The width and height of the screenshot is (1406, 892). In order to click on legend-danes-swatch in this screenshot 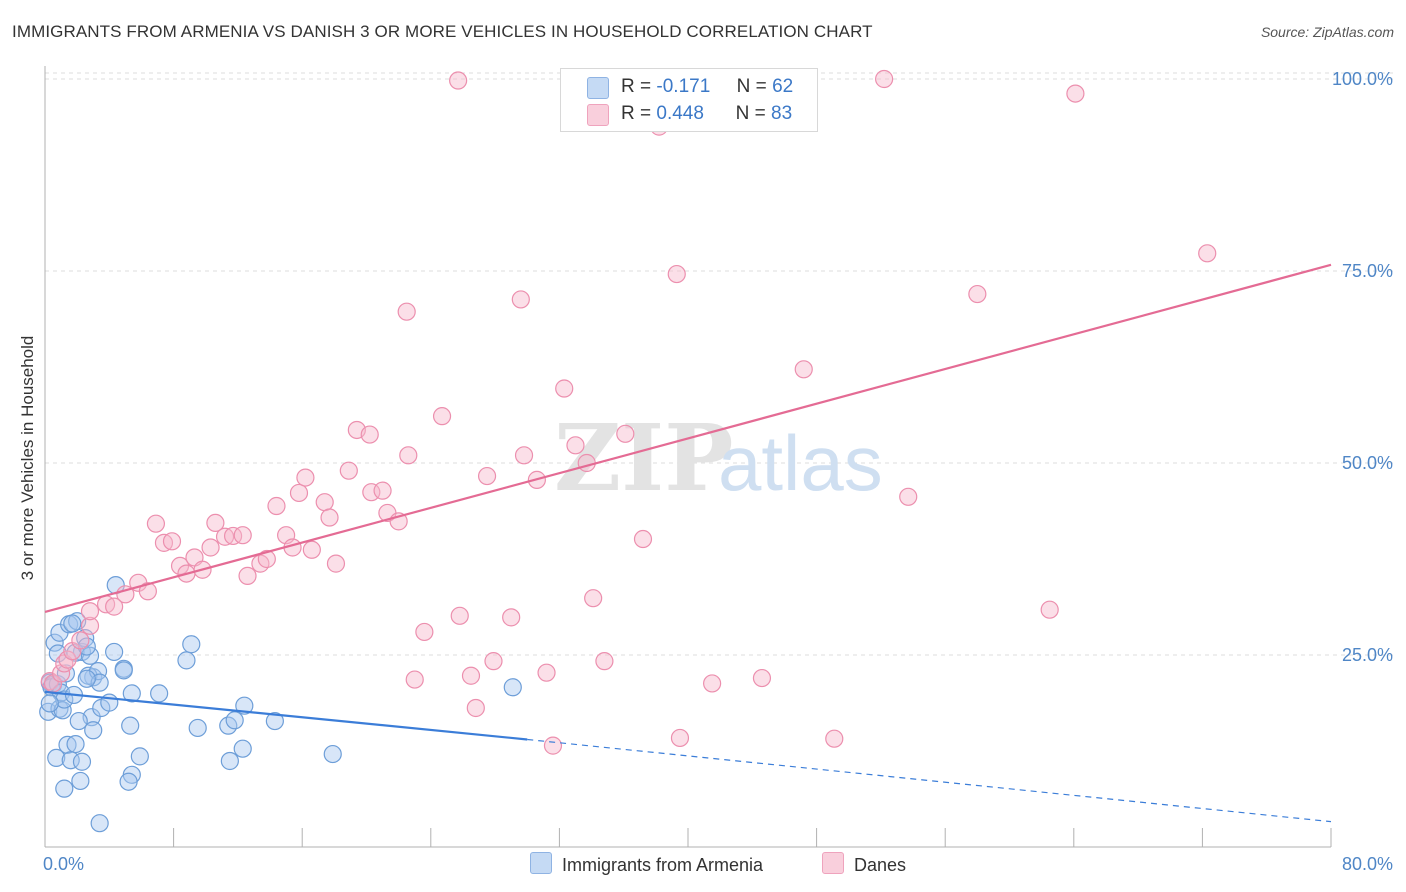, I will do `click(833, 863)`.